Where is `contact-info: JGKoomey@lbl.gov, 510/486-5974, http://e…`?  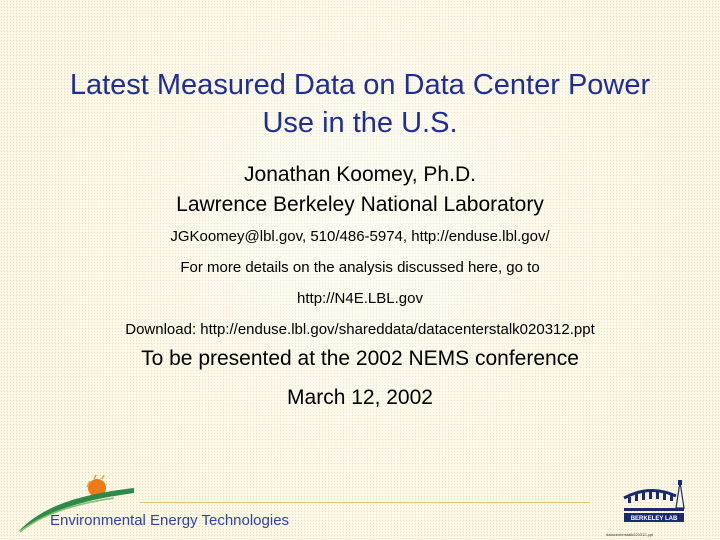
contact-info: JGKoomey@lbl.gov, 510/486-5974, http://e… is located at coordinates (360, 236).